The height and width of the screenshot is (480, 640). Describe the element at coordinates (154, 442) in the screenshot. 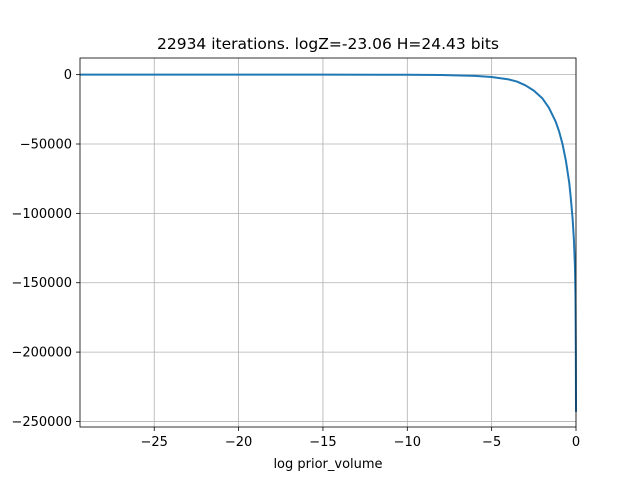

I see `x-tick-label: −25` at that location.